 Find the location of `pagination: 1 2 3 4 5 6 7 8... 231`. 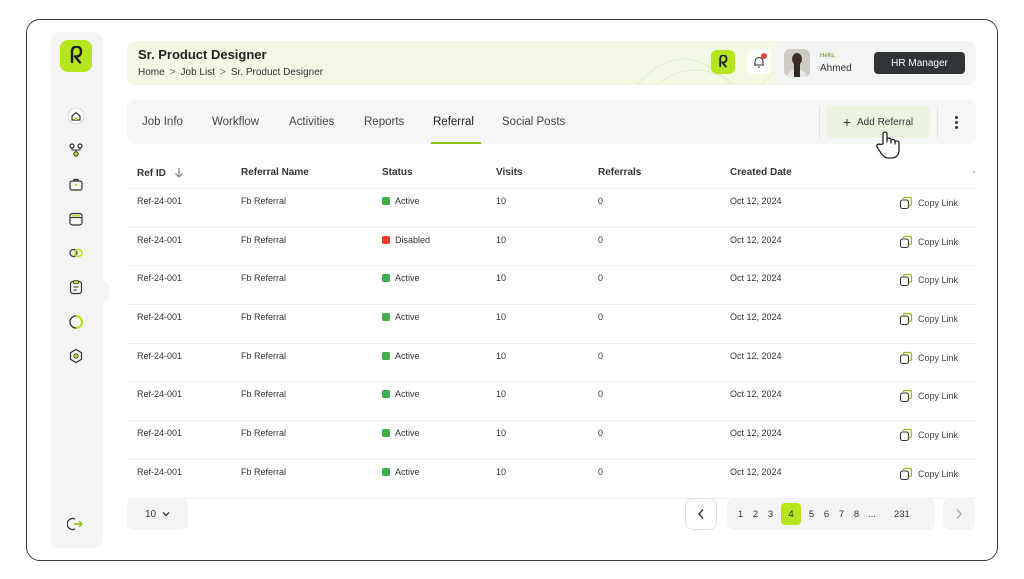

pagination: 1 2 3 4 5 6 7 8... 231 is located at coordinates (831, 514).